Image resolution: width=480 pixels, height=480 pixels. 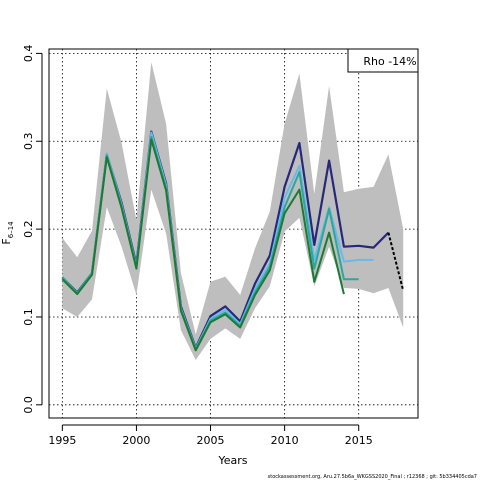 I want to click on y-tick-label: 0.0, so click(x=28, y=405).